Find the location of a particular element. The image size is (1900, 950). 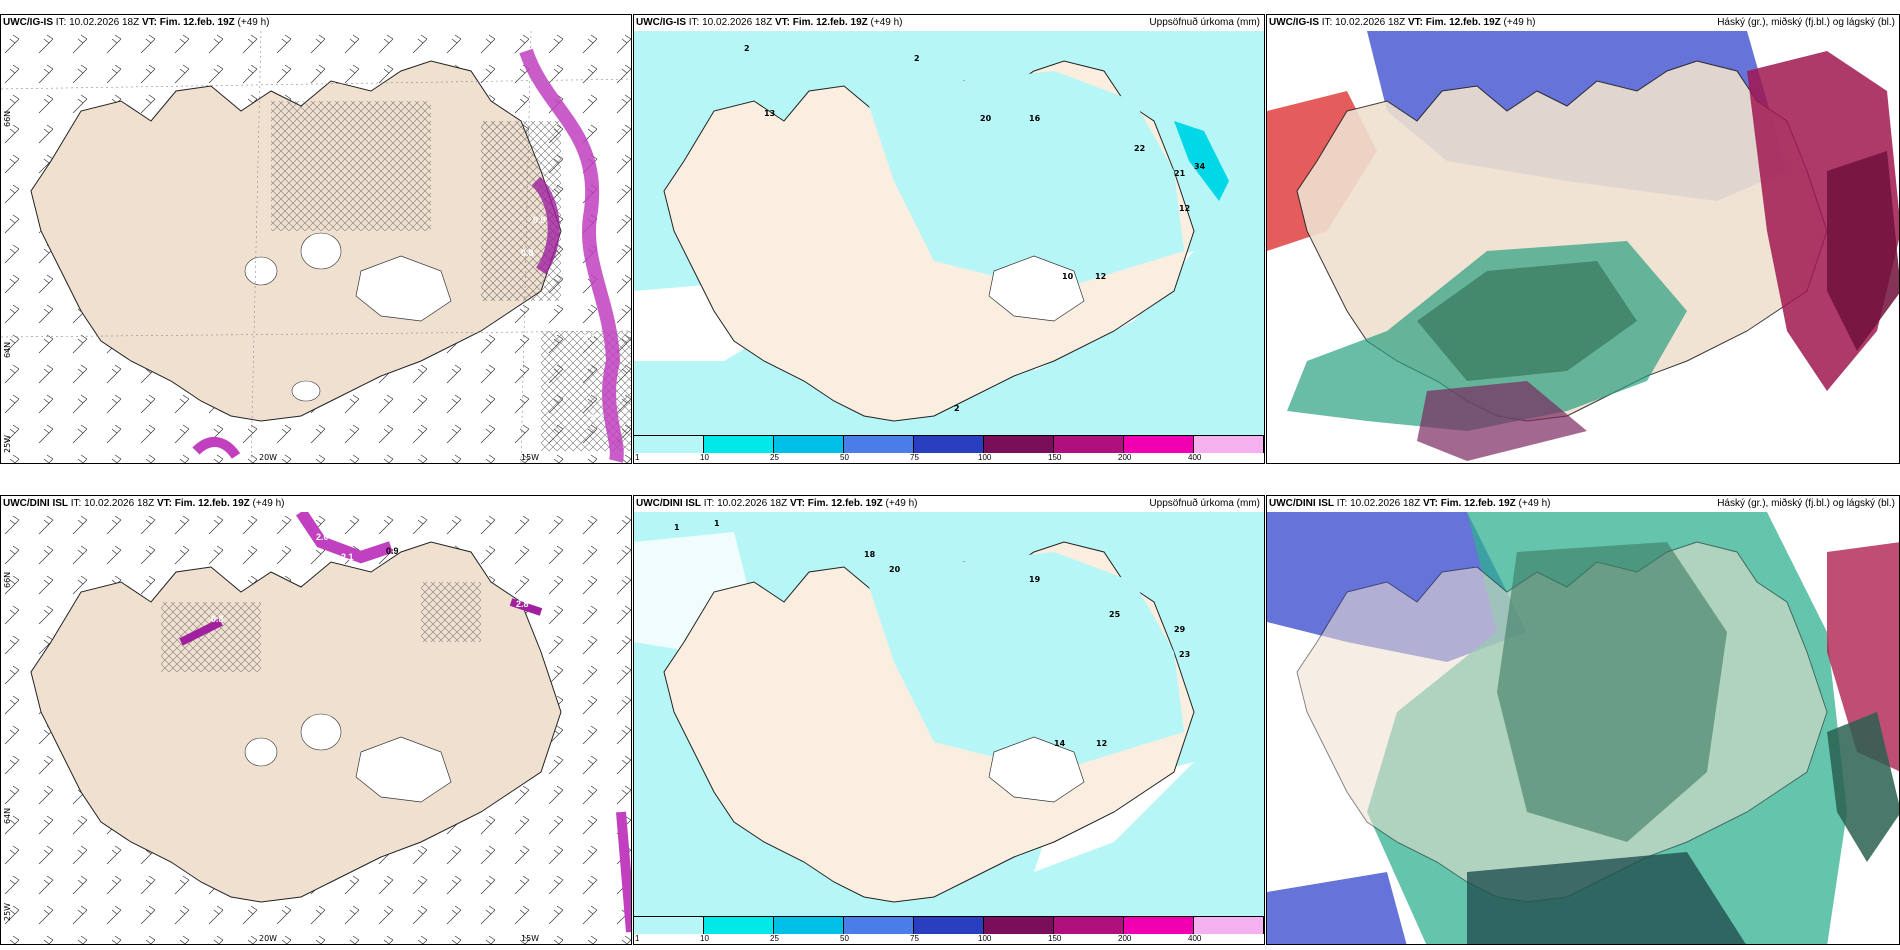

precip-map: 2 2 13 20 16 22 34 21 12 10 12 2 is located at coordinates (949, 241).